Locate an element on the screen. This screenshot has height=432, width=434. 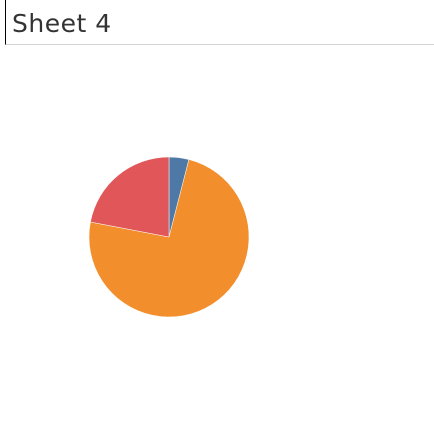
title-bar: Sheet 4 is located at coordinates (219, 22).